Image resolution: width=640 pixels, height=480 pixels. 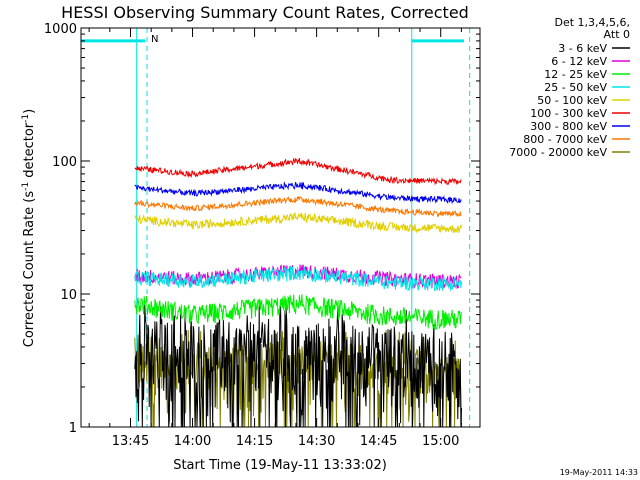 I want to click on x-tick-label: 14:15, so click(x=254, y=441).